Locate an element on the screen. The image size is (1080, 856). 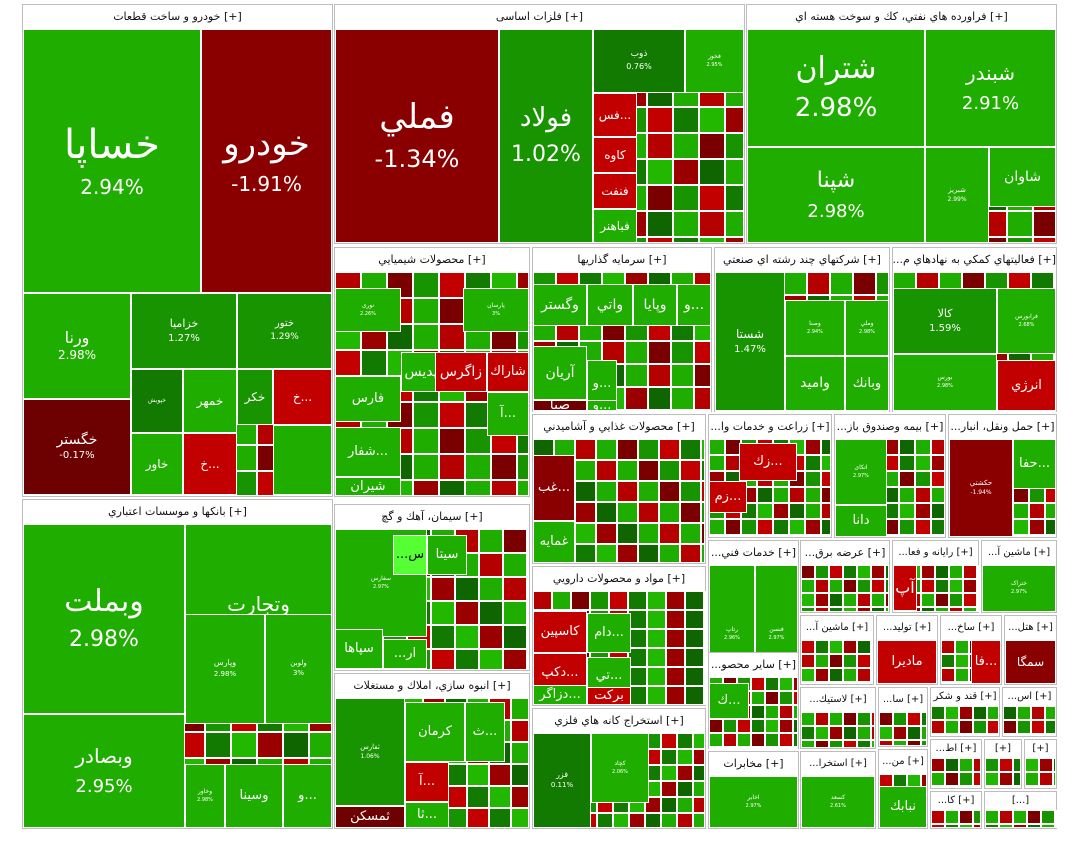
stock-tile: شيران is located at coordinates (368, 486).